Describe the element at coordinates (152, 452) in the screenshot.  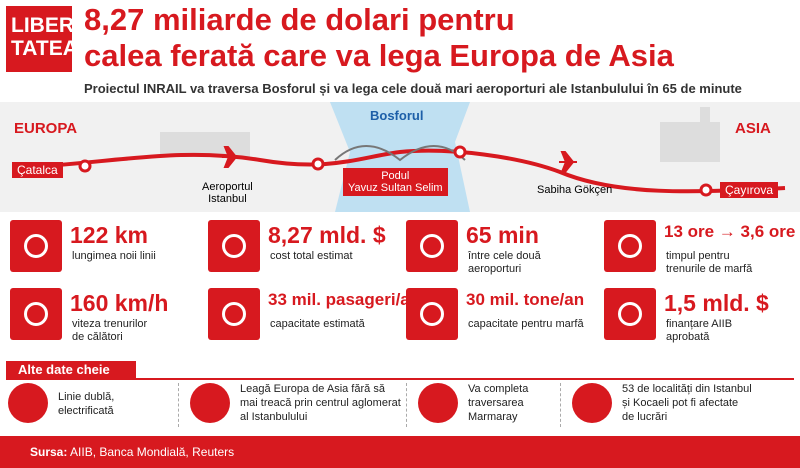
I see `source-text: AIIB, Banca Mondială, Reuters` at that location.